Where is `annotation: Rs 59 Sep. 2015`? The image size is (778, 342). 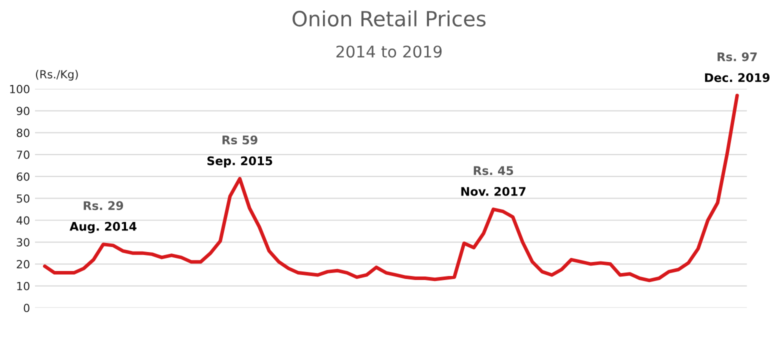 annotation: Rs 59 Sep. 2015 is located at coordinates (239, 152).